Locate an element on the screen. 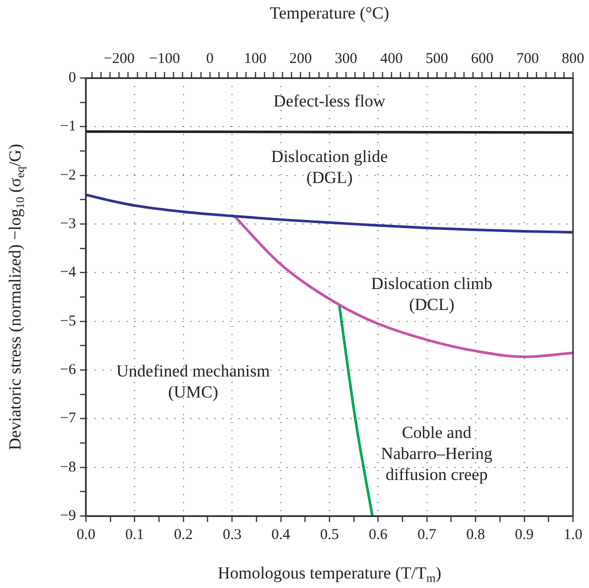 The width and height of the screenshot is (589, 588). x-tick-label: 0.4 is located at coordinates (281, 534).